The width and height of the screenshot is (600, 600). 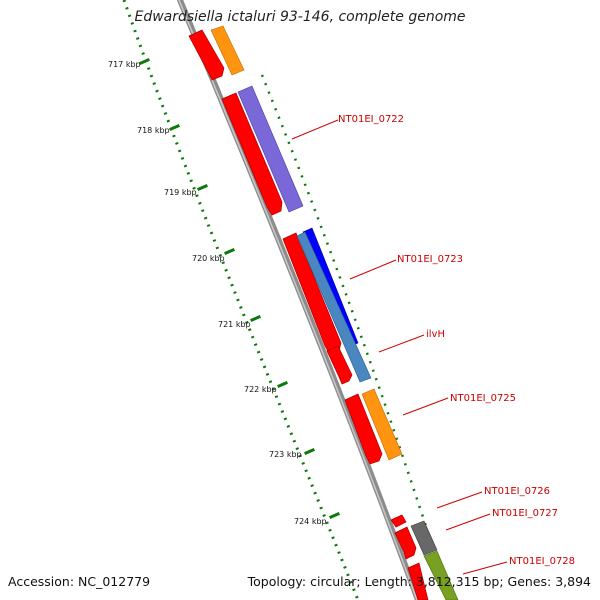 I want to click on tick-label-717: 717 kbp, so click(x=124, y=64).